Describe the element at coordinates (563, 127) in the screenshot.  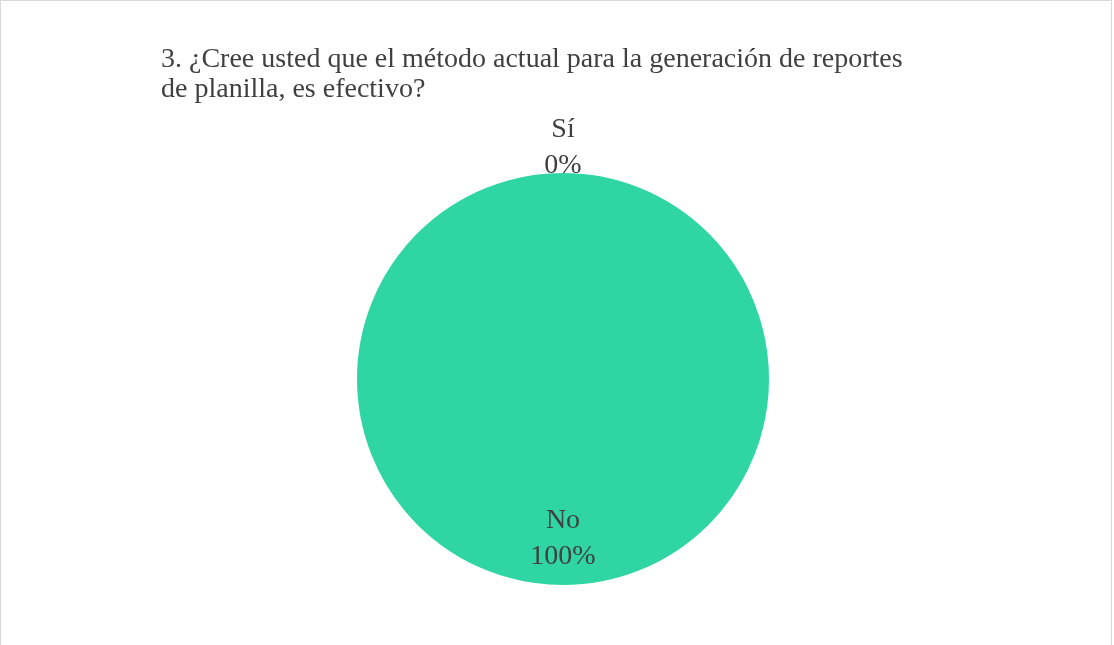
I see `category-label: Sí` at that location.